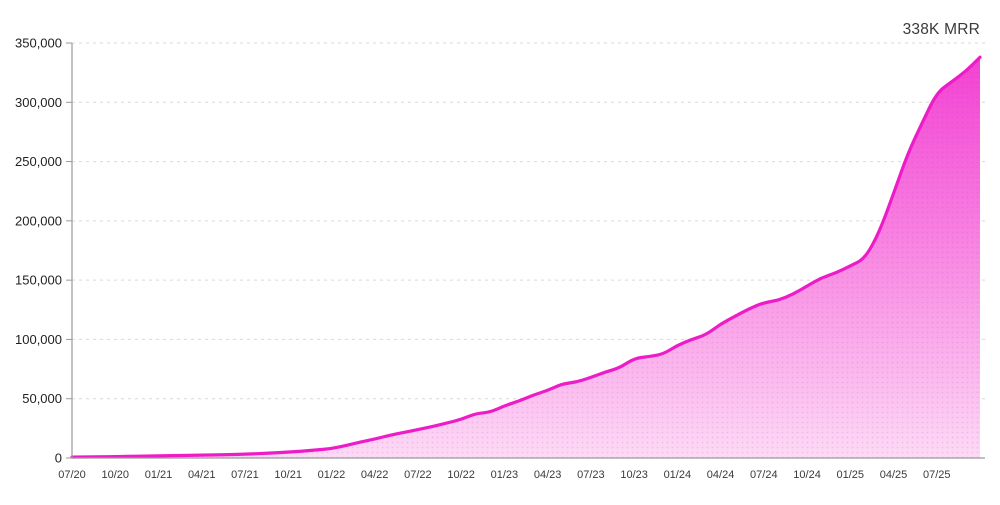  Describe the element at coordinates (548, 475) in the screenshot. I see `x-tick-label: 04/23` at that location.